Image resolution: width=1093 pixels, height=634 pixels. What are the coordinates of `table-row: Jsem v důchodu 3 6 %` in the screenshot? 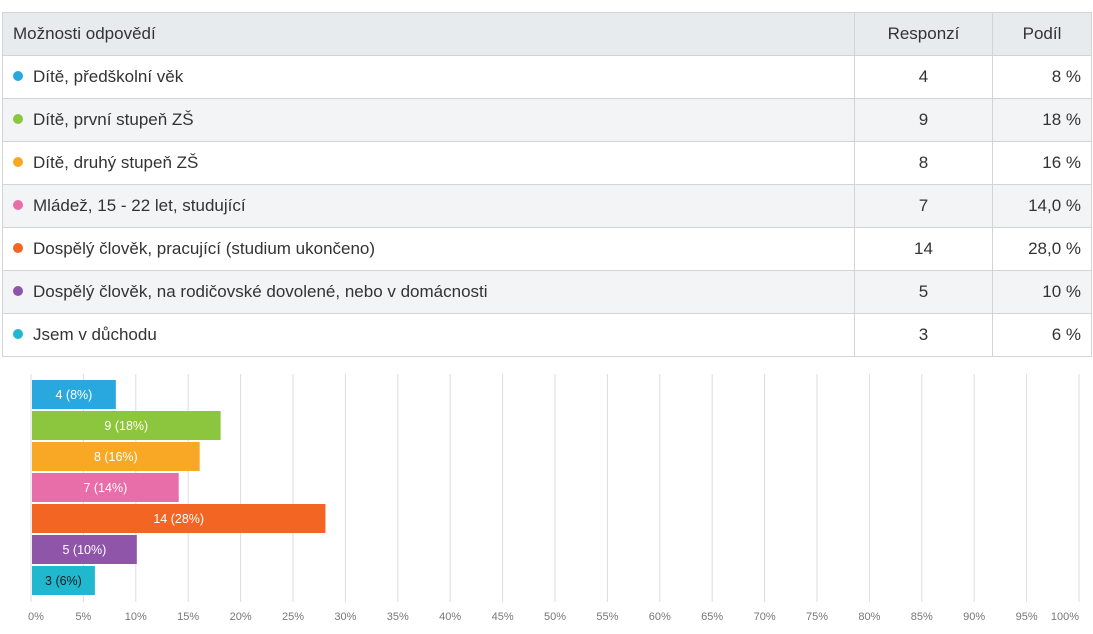 It's located at (547, 335).